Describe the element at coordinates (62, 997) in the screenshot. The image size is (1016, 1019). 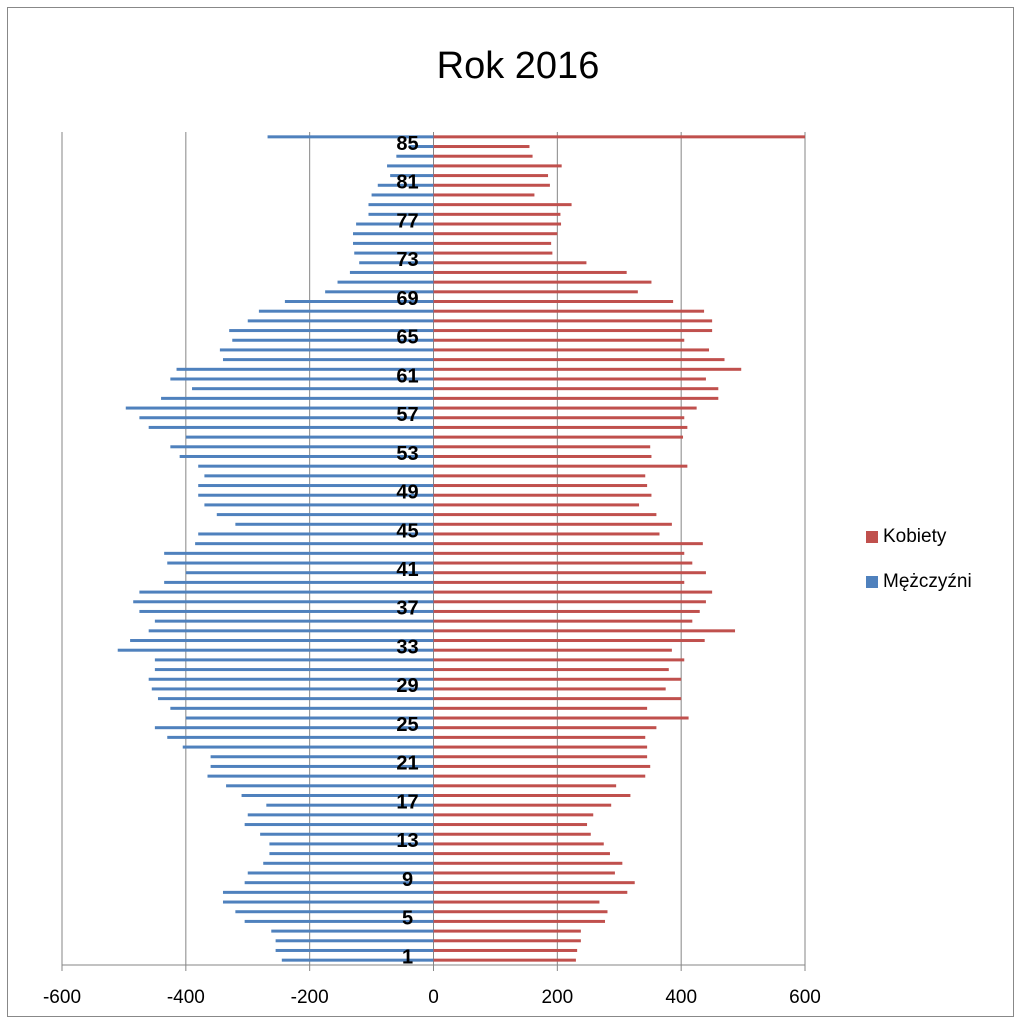
I see `x-tick-label: -600` at that location.